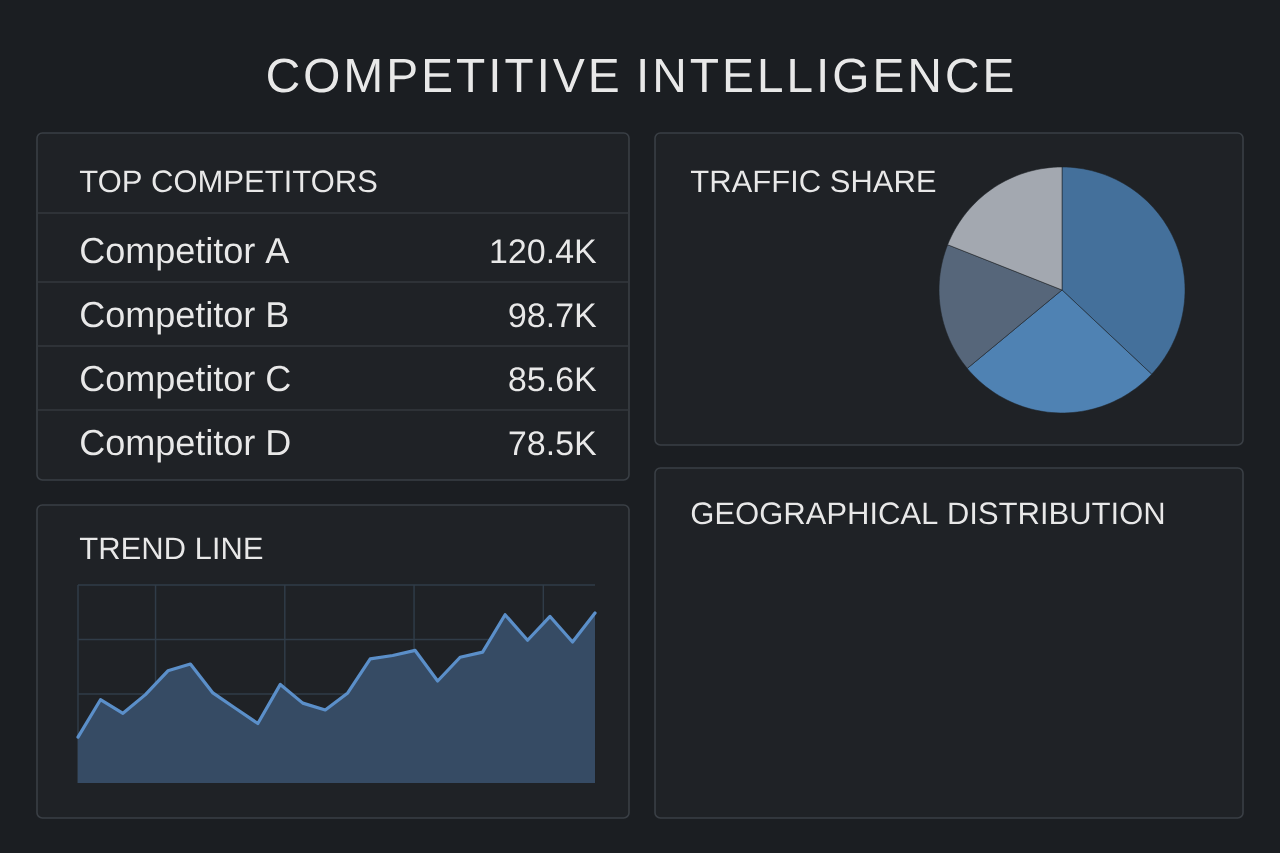 This screenshot has width=1280, height=853. What do you see at coordinates (927, 513) in the screenshot?
I see `text: GEOGRAPHICAL DISTRIBUTION` at bounding box center [927, 513].